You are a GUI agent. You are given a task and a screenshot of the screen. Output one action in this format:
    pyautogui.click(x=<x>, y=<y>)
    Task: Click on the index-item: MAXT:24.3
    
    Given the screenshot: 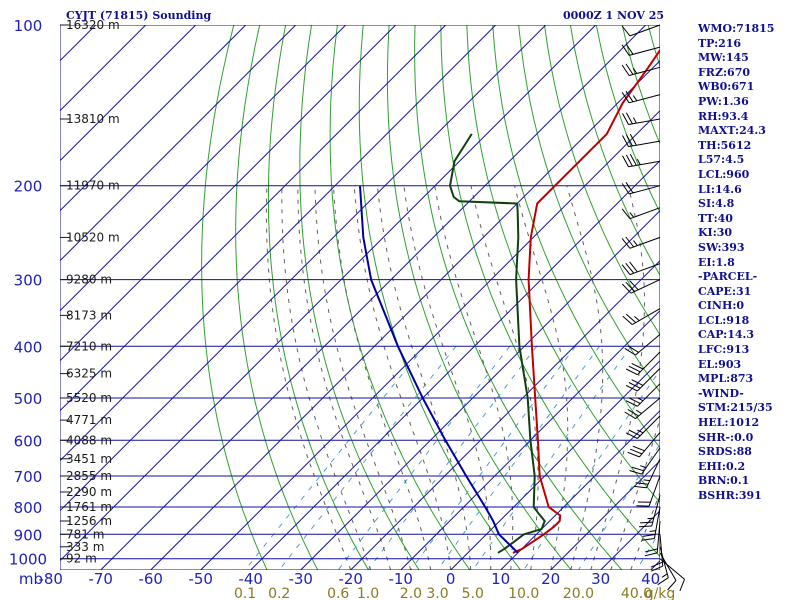 What is the action you would take?
    pyautogui.click(x=732, y=131)
    